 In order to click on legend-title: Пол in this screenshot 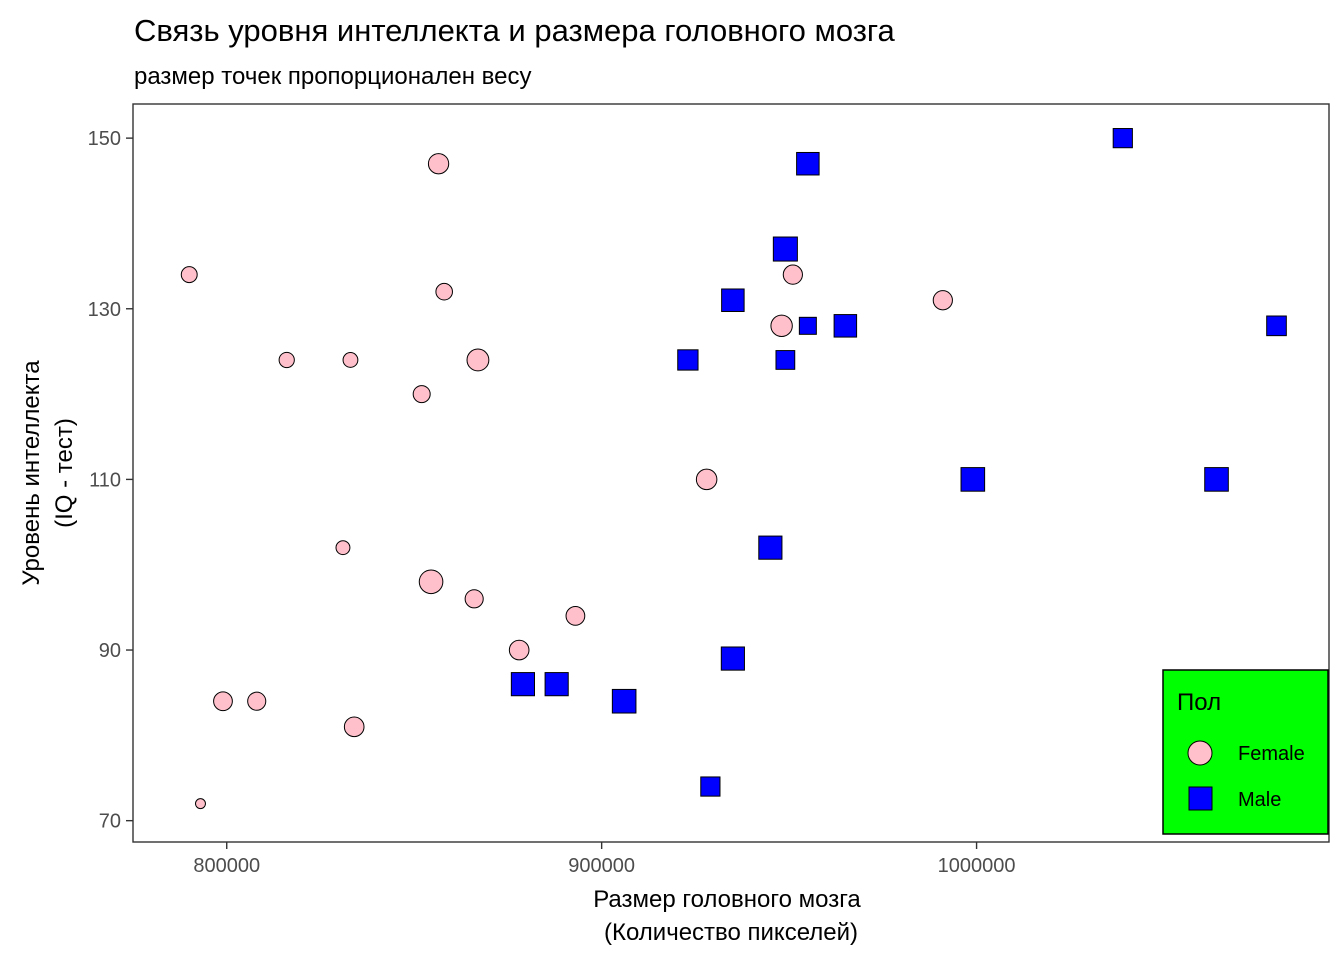, I will do `click(1199, 702)`.